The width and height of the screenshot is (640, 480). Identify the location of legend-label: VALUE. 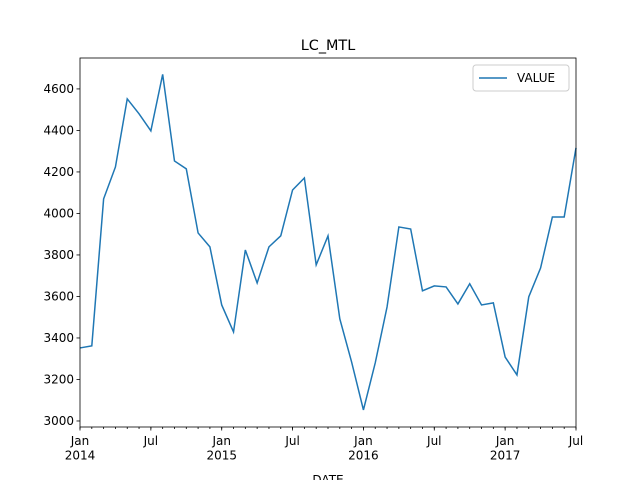
(536, 78).